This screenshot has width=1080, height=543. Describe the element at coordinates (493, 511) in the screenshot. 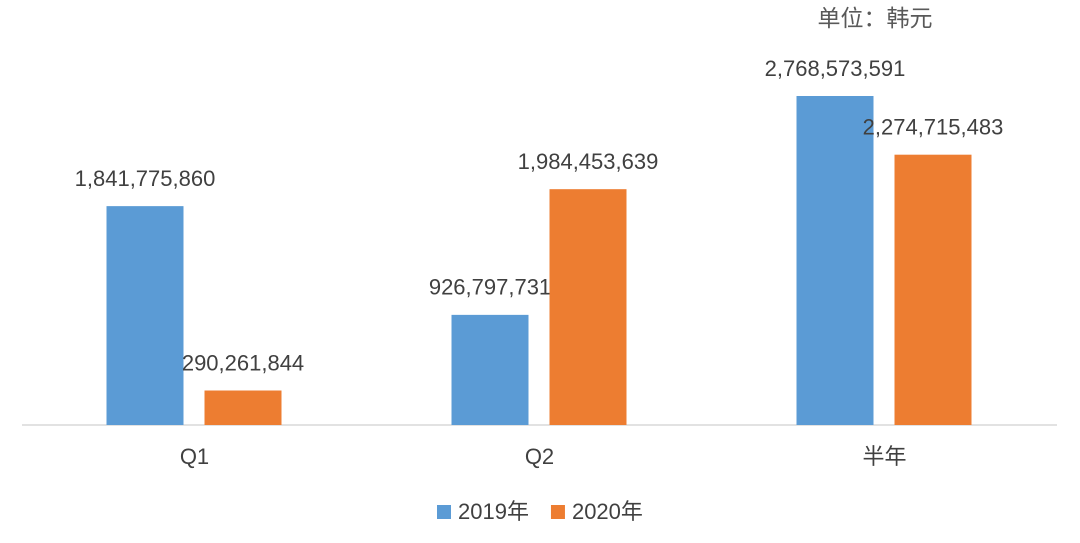

I see `legend-label: 2019年` at that location.